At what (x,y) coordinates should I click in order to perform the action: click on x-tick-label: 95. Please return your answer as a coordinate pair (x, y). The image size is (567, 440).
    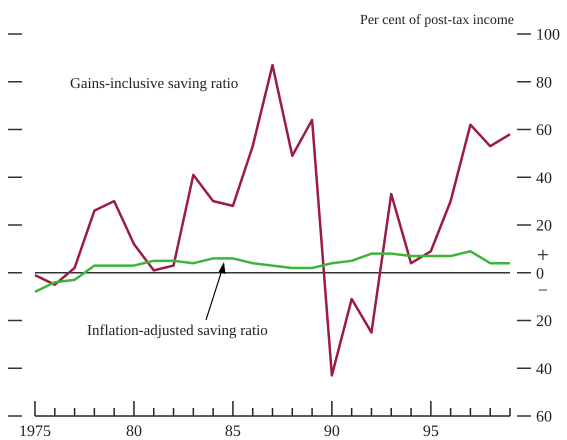
    Looking at the image, I should click on (430, 431).